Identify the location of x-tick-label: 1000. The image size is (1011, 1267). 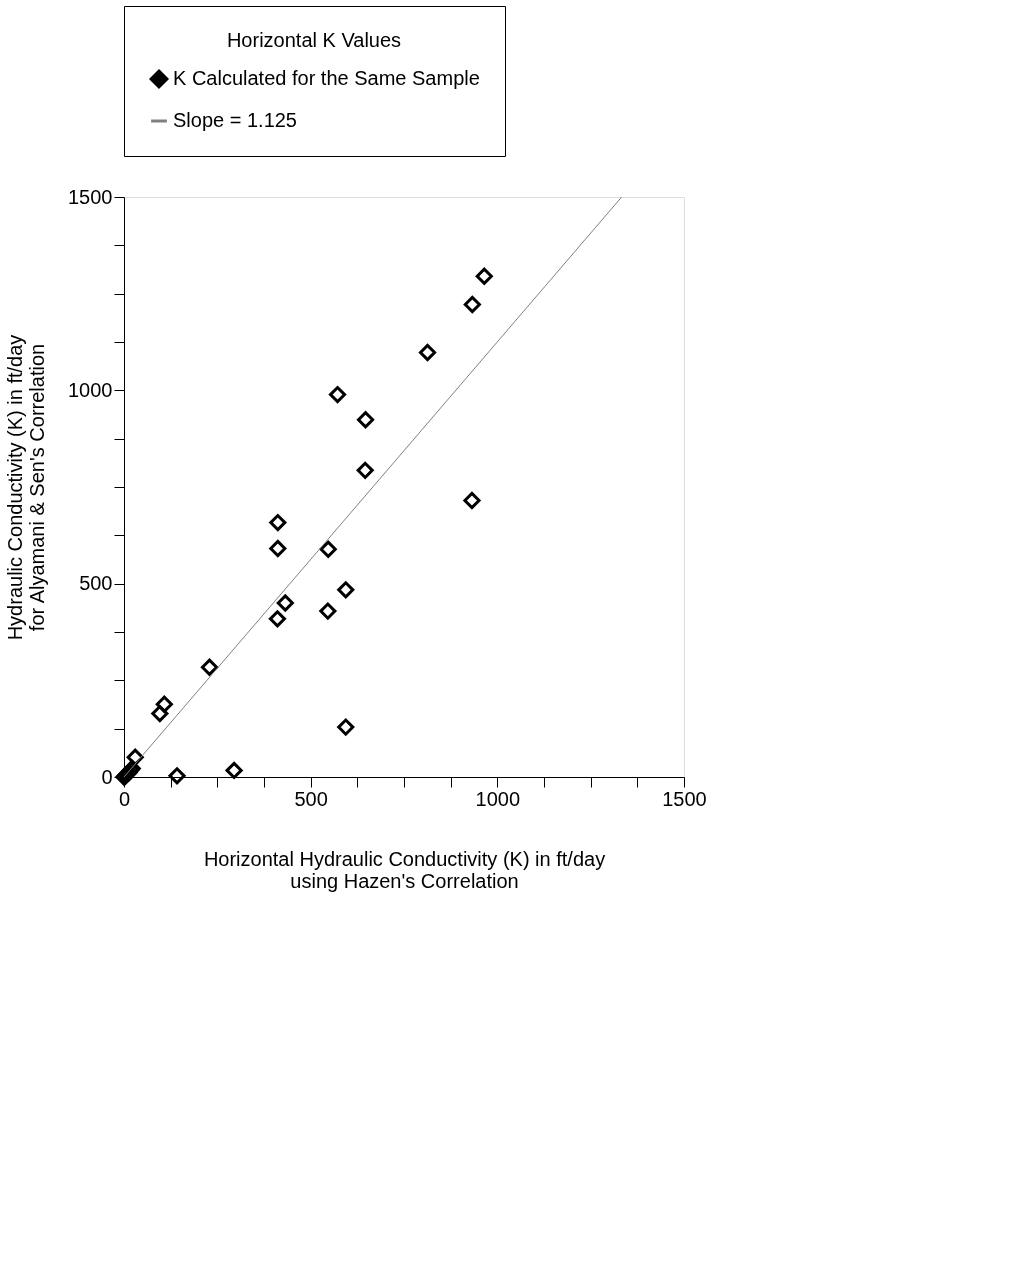
(498, 798).